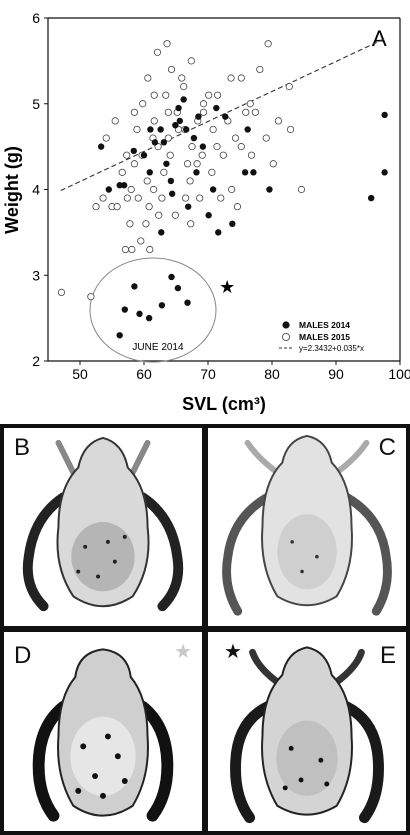 This screenshot has width=410, height=835. What do you see at coordinates (22, 447) in the screenshot?
I see `panel-label-b: B` at bounding box center [22, 447].